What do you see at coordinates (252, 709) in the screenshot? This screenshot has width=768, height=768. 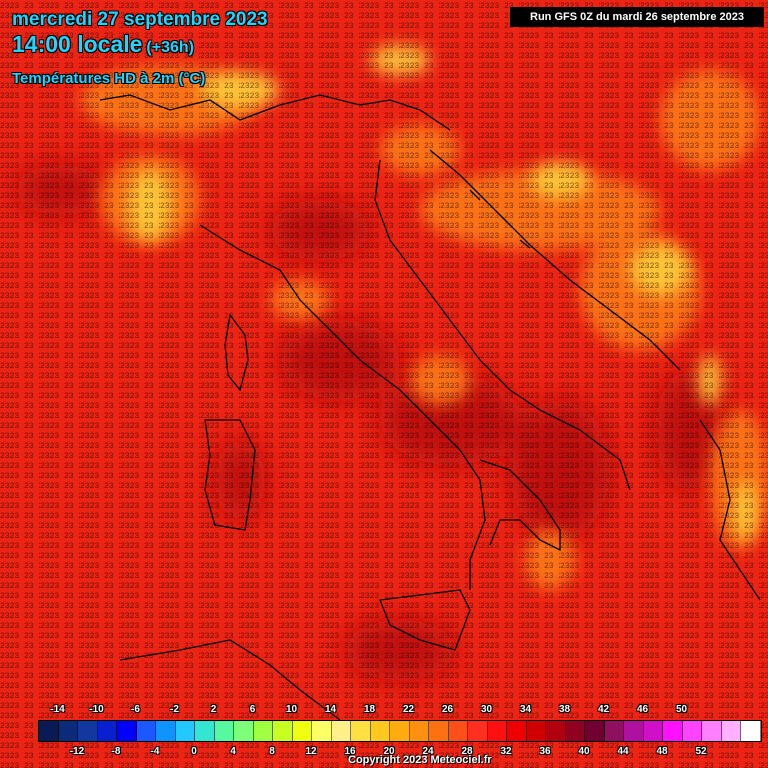 I see `scale-label-top: 6` at bounding box center [252, 709].